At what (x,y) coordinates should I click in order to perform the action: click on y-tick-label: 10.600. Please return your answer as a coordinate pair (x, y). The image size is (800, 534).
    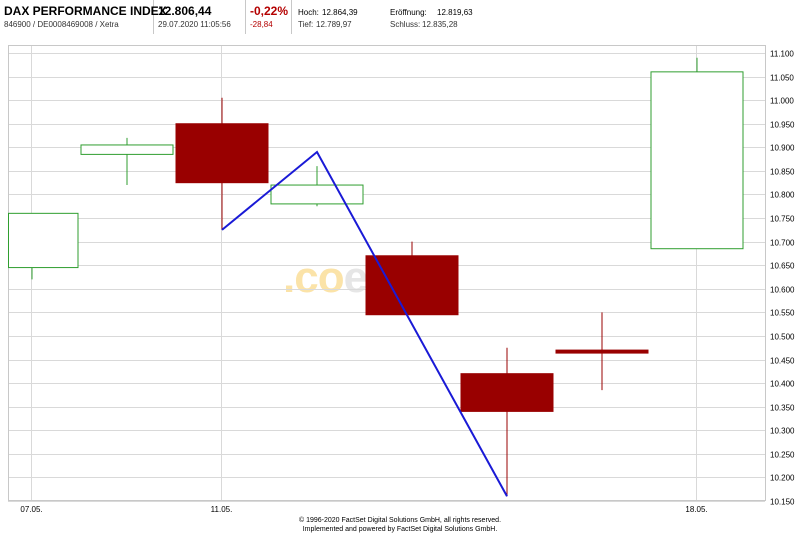
    Looking at the image, I should click on (782, 290).